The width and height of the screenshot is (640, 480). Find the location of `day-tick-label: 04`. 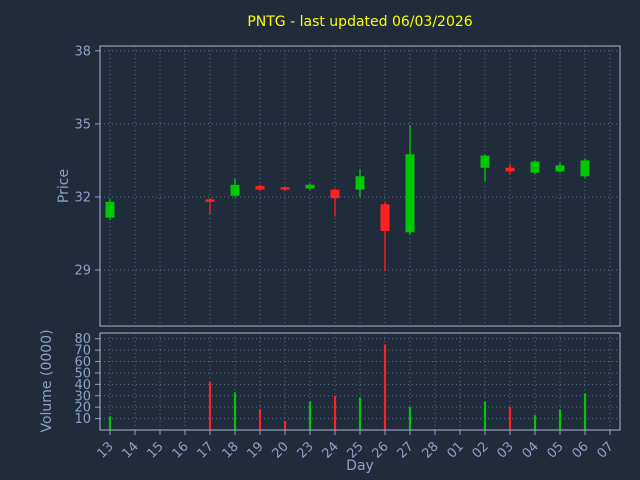

day-tick-label: 04 is located at coordinates (531, 450).